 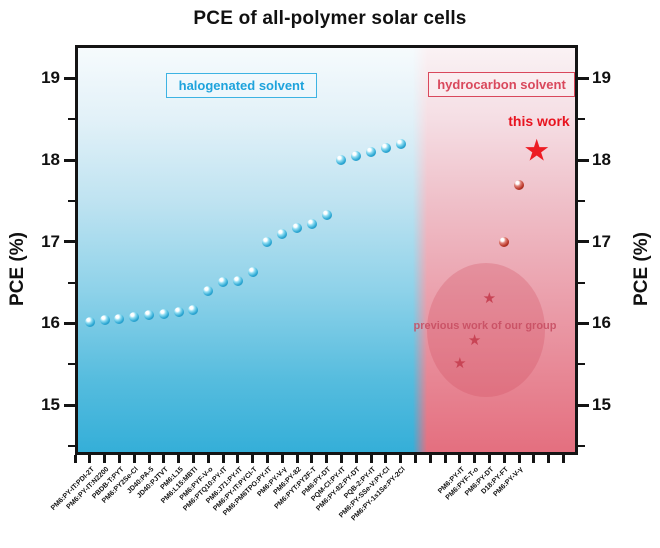 I want to click on x-category-label: PM6:PM6TPO:PY-IT, so click(x=248, y=492).